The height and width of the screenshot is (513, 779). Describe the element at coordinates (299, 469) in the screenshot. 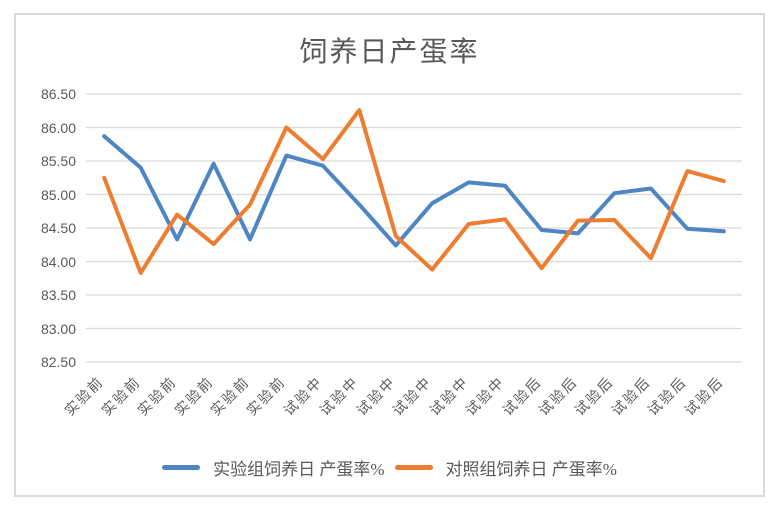

I see `legend-label: 实验组饲养日 产蛋率%` at that location.